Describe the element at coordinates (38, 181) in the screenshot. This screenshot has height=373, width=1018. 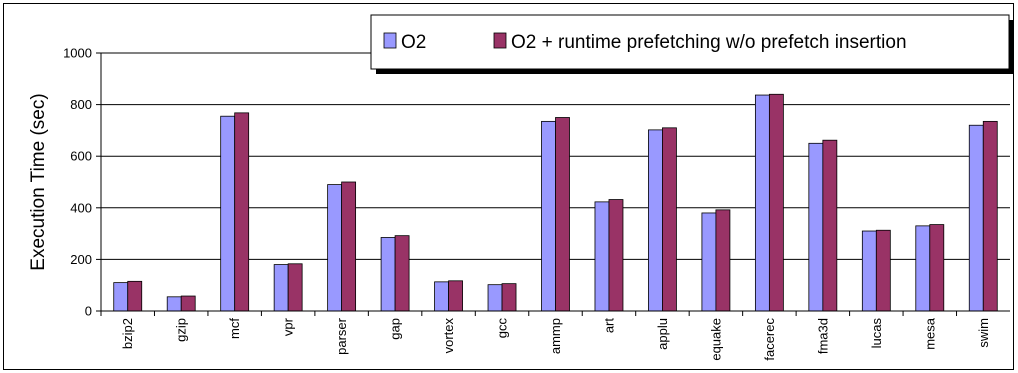
I see `y-axis-title: Execution Time (sec)` at that location.